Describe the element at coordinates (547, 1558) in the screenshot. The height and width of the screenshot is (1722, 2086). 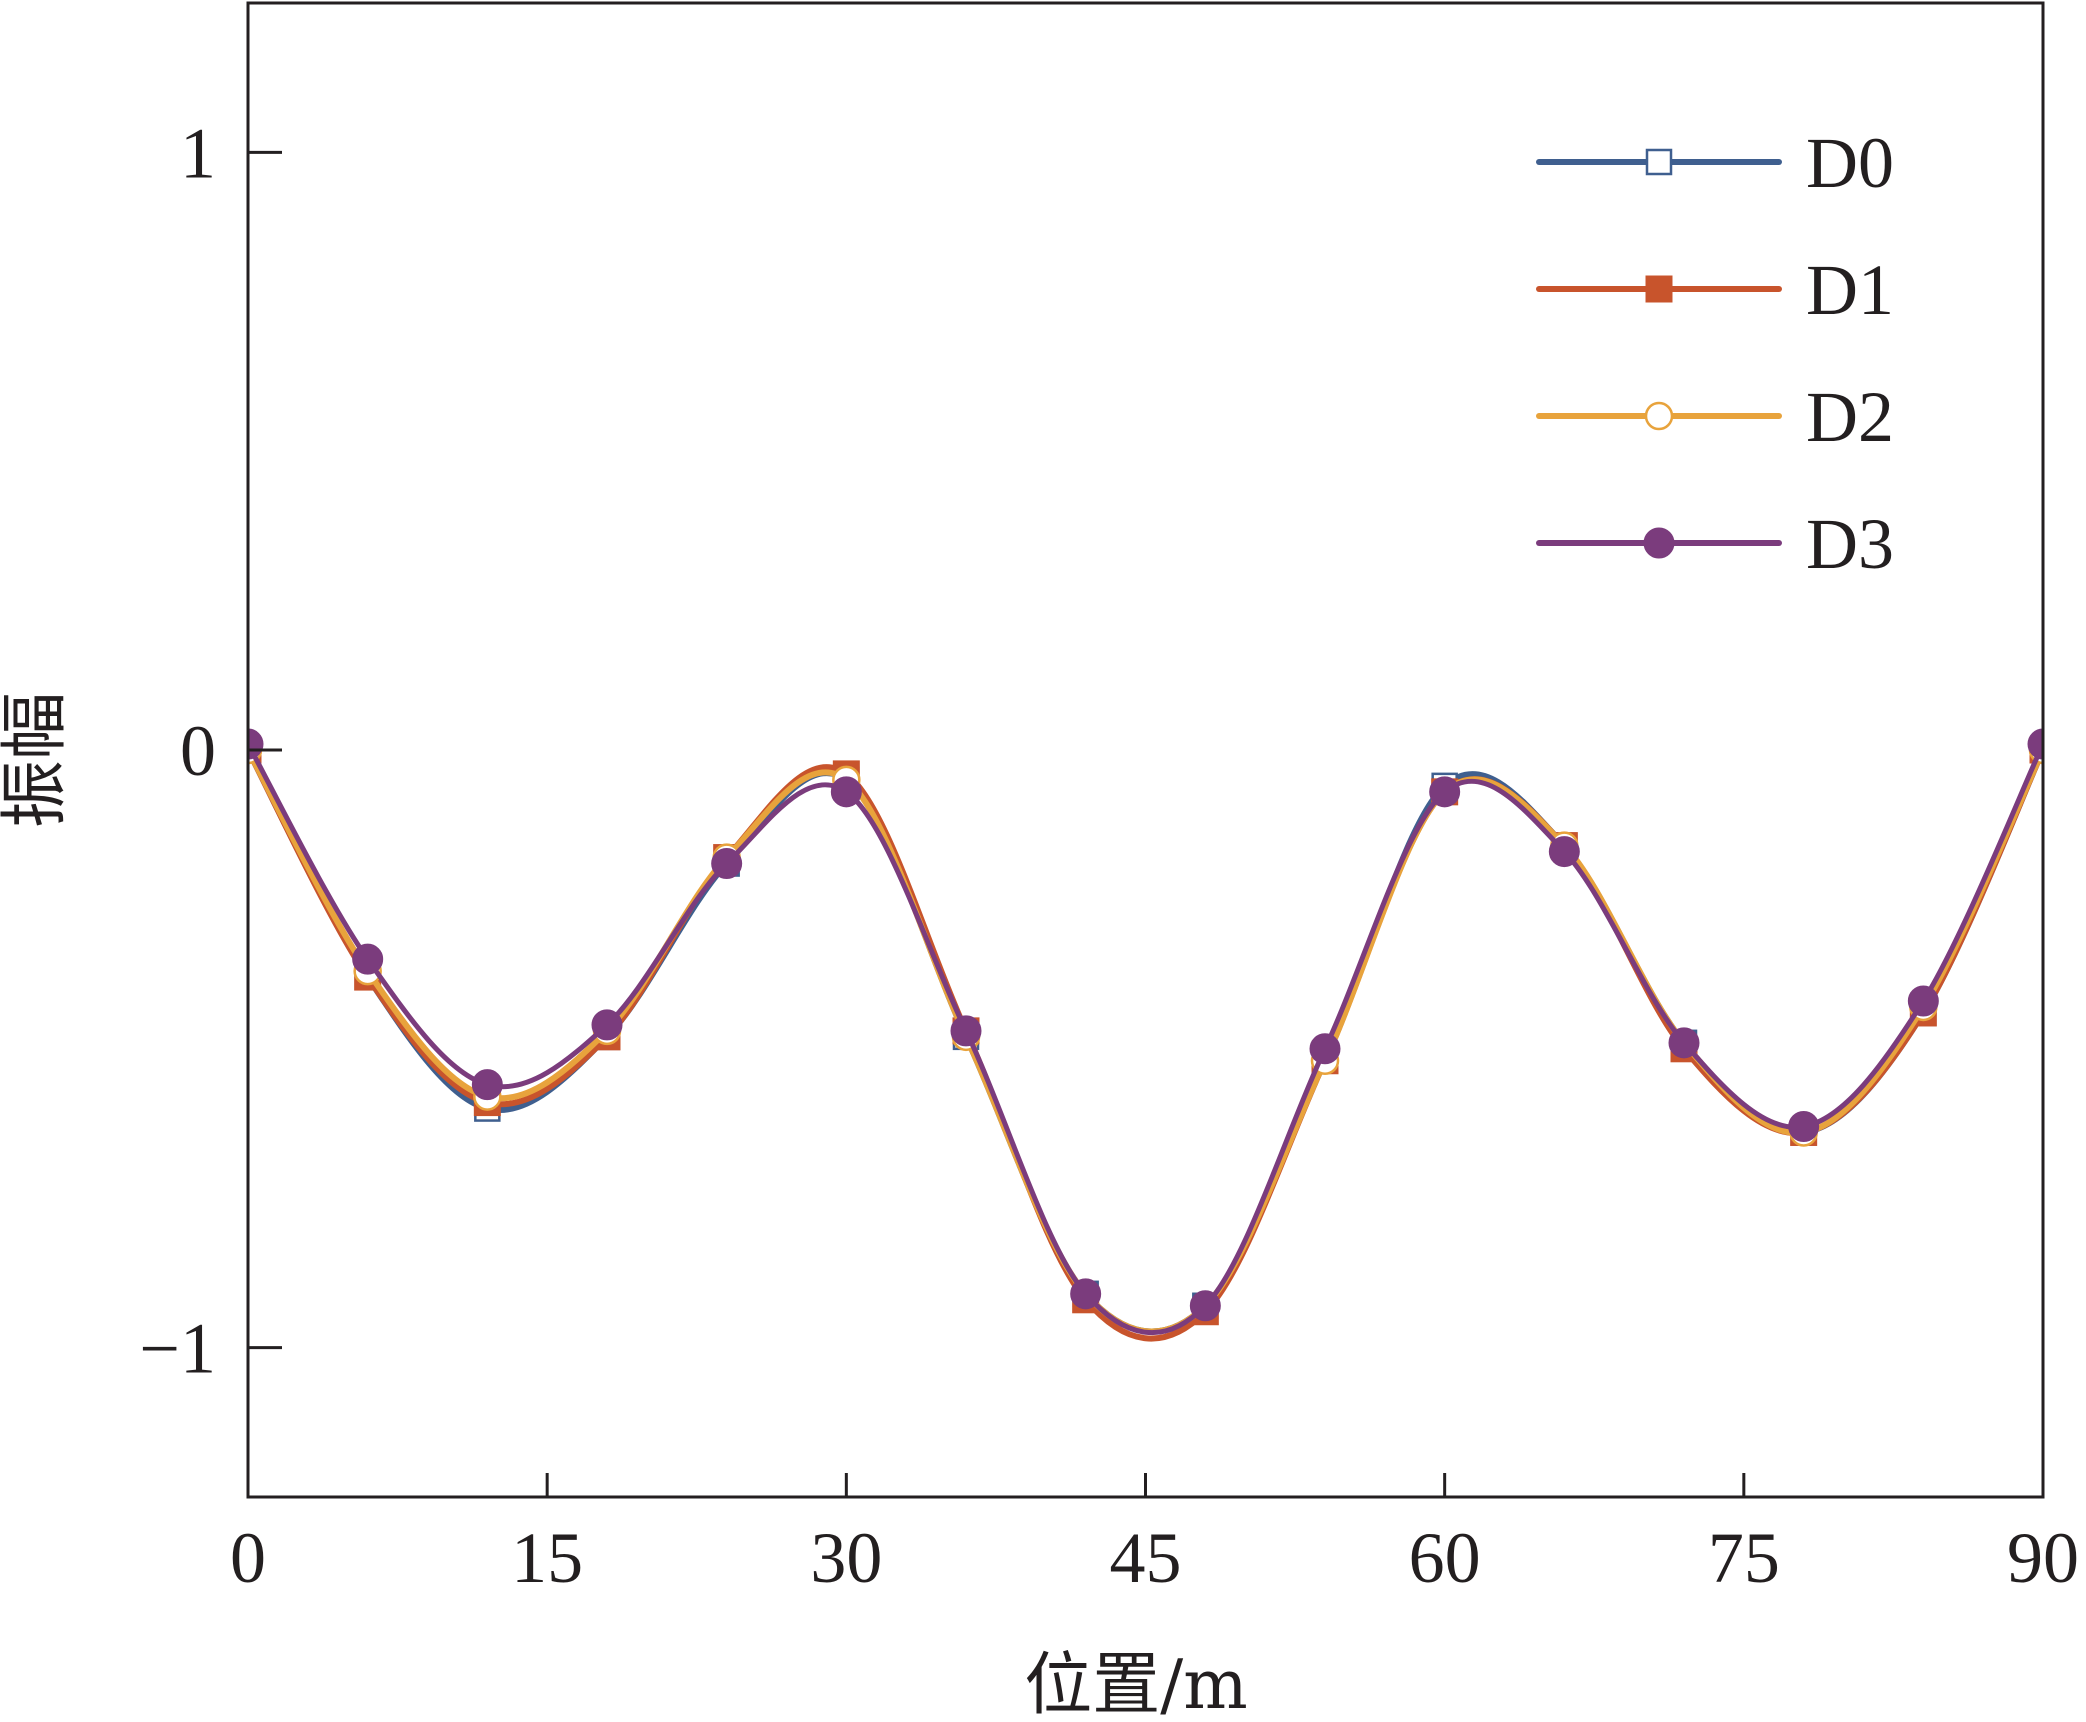
I see `x-tick-label-15: 15` at that location.